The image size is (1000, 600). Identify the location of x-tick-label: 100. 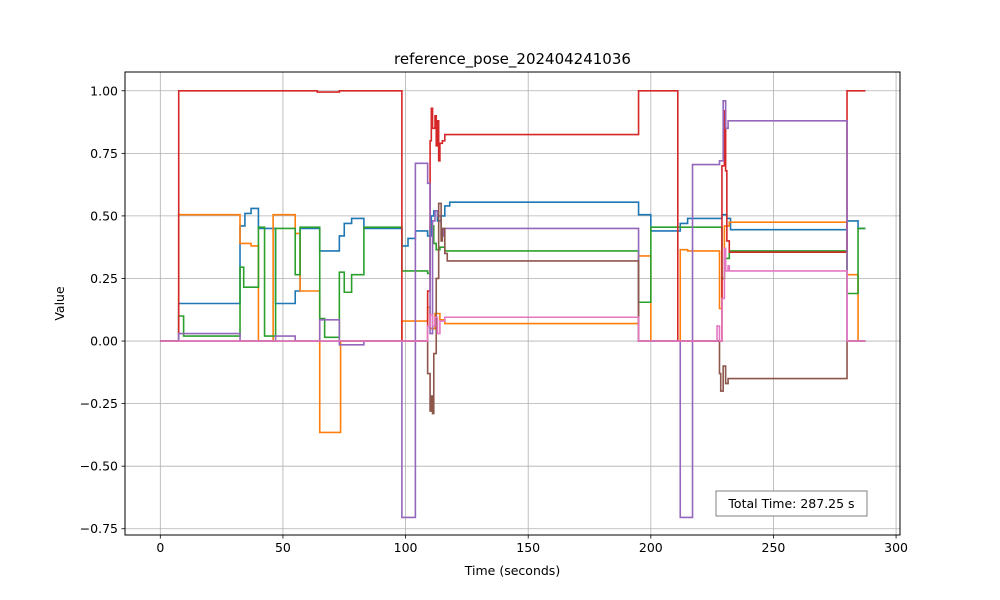
(406, 547).